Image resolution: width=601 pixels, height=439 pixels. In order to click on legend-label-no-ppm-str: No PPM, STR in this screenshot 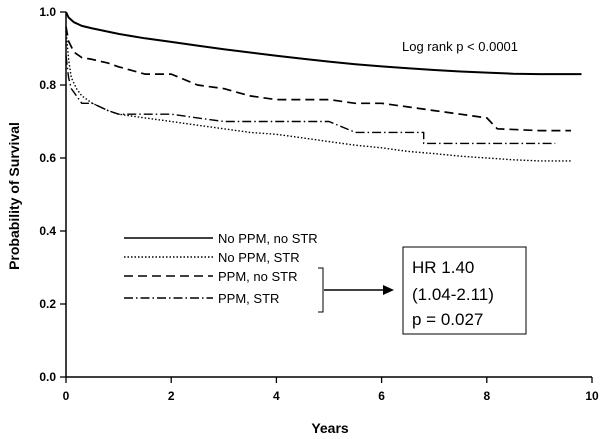, I will do `click(259, 257)`.